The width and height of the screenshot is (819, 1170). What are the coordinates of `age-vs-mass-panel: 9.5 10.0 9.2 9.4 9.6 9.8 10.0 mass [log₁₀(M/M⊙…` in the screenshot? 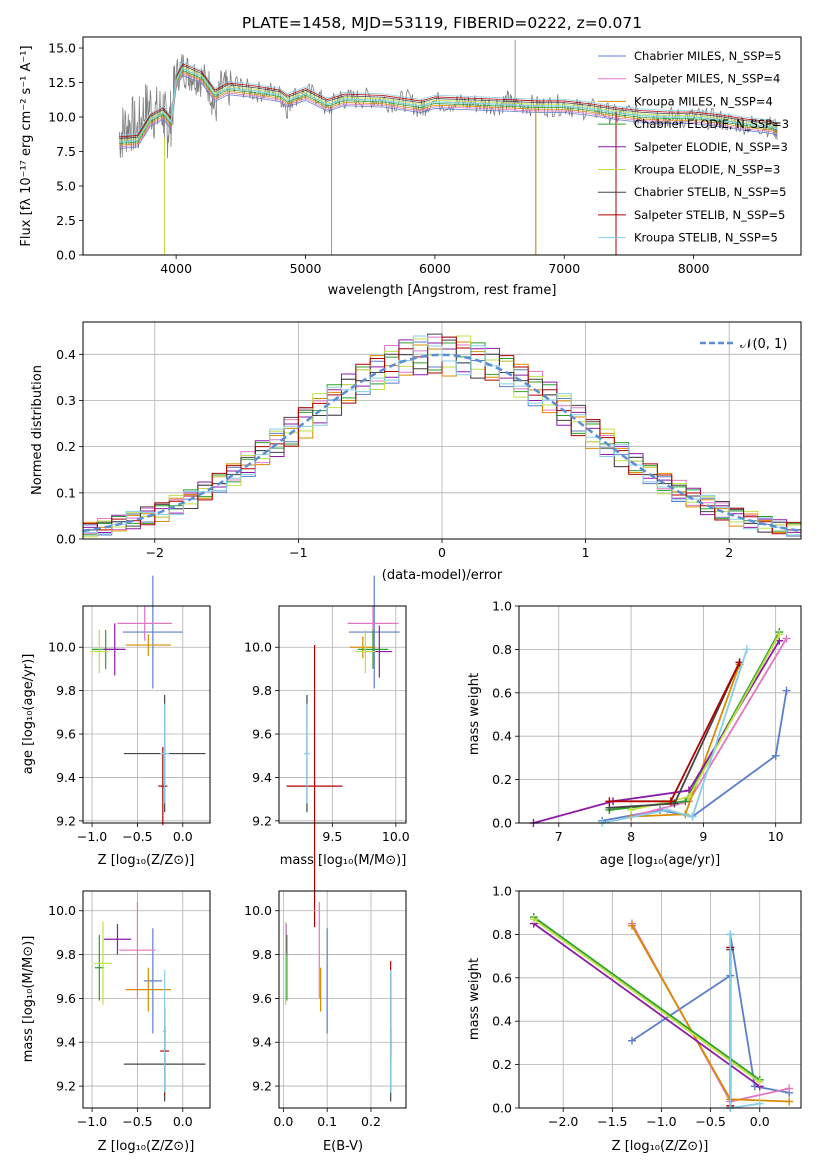 It's located at (327, 751).